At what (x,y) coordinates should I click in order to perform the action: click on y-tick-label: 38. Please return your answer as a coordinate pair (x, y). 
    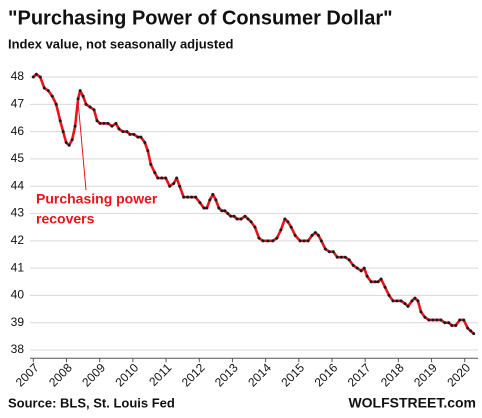
    Looking at the image, I should click on (18, 349).